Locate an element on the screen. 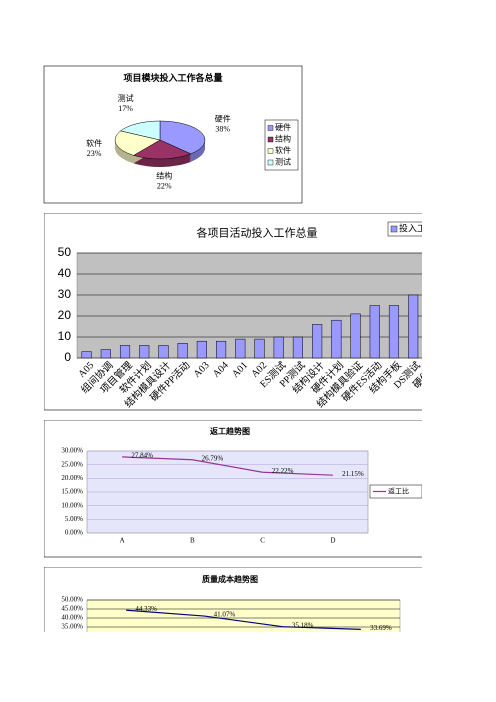 This screenshot has width=496, height=702. pie-label: 硬件 is located at coordinates (223, 118).